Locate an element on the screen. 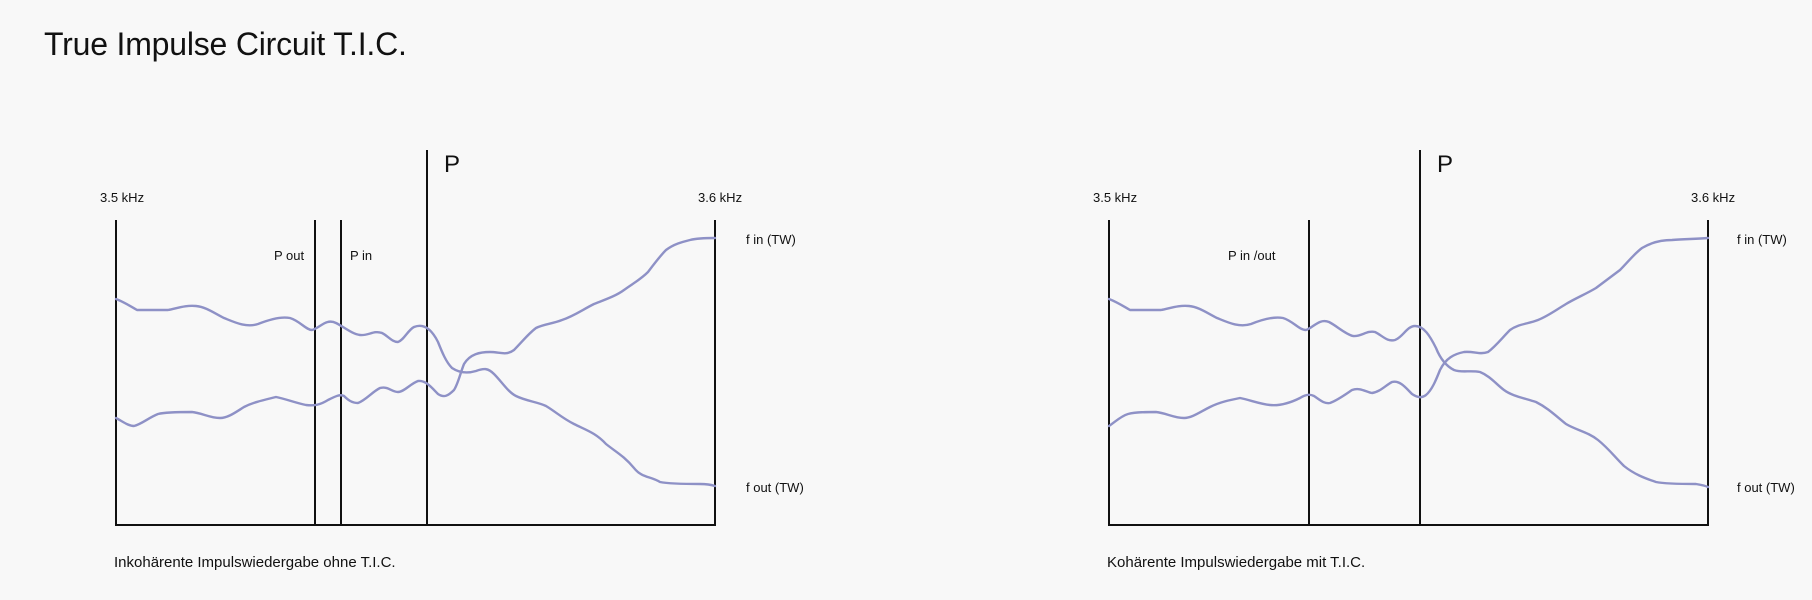 The height and width of the screenshot is (600, 1812). page-title: True Impulse Circuit T.I.C. is located at coordinates (225, 44).